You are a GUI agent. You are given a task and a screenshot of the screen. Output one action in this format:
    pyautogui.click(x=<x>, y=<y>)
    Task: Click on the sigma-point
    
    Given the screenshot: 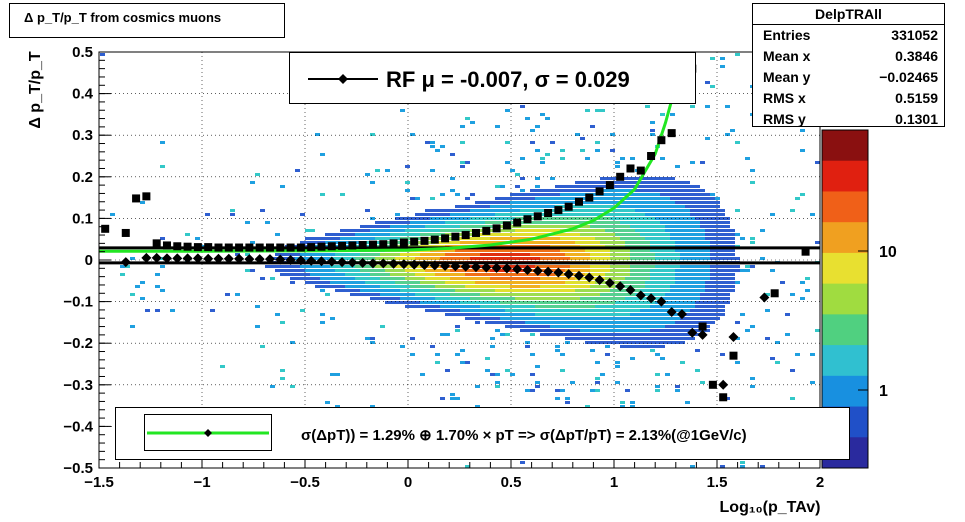 What is the action you would take?
    pyautogui.click(x=702, y=334)
    